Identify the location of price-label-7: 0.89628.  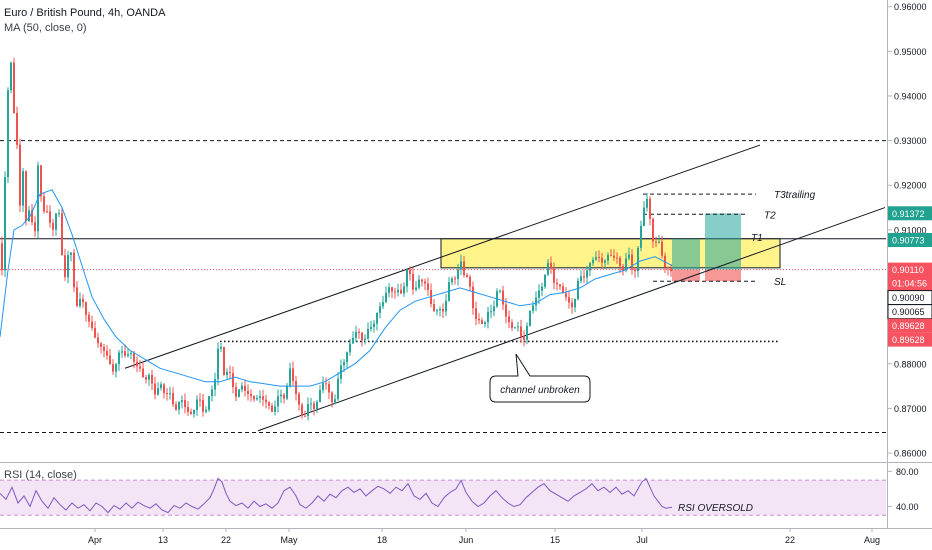
(910, 339).